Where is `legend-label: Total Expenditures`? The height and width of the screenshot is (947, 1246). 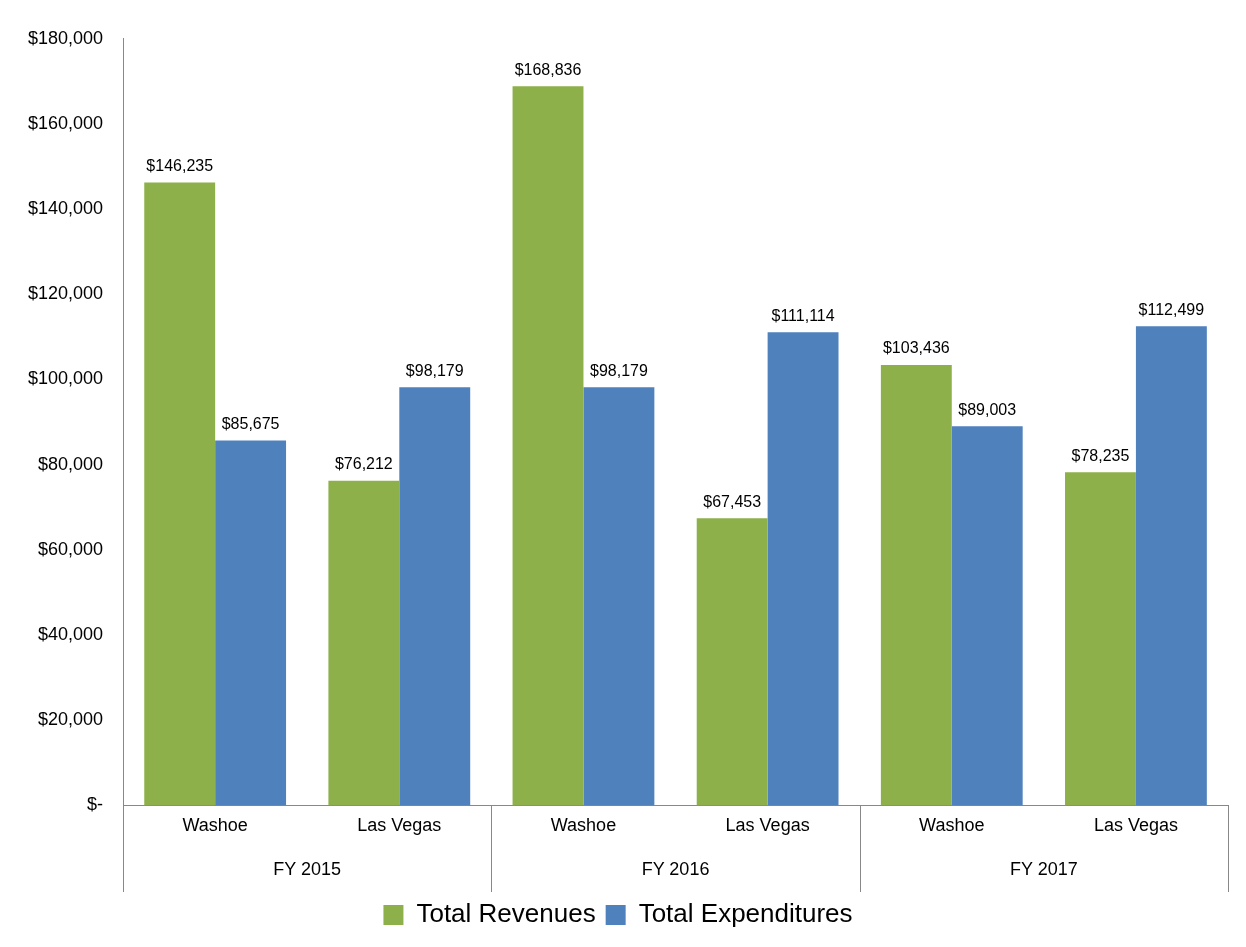 legend-label: Total Expenditures is located at coordinates (745, 913).